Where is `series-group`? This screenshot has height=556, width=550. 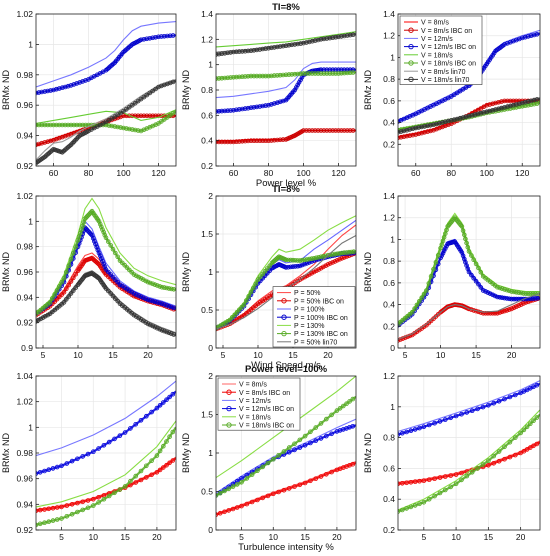
series-group is located at coordinates (106, 454).